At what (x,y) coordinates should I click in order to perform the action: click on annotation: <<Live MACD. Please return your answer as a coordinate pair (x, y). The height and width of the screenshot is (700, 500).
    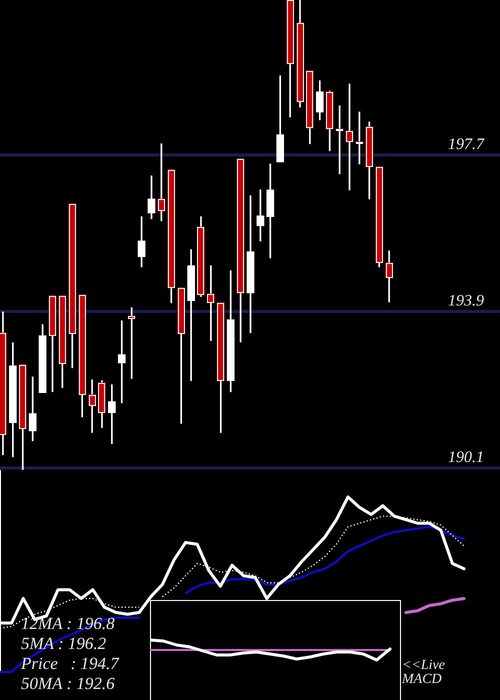
    Looking at the image, I should click on (424, 672).